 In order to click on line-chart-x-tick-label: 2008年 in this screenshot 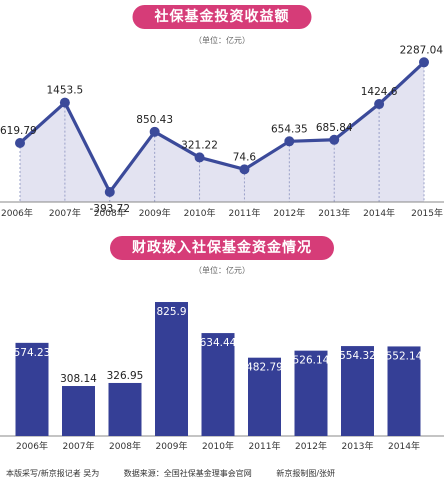, I will do `click(110, 213)`.